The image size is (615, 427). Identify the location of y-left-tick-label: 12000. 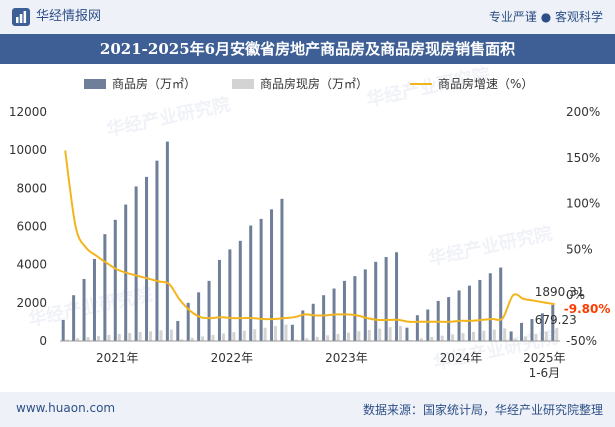
(28, 112).